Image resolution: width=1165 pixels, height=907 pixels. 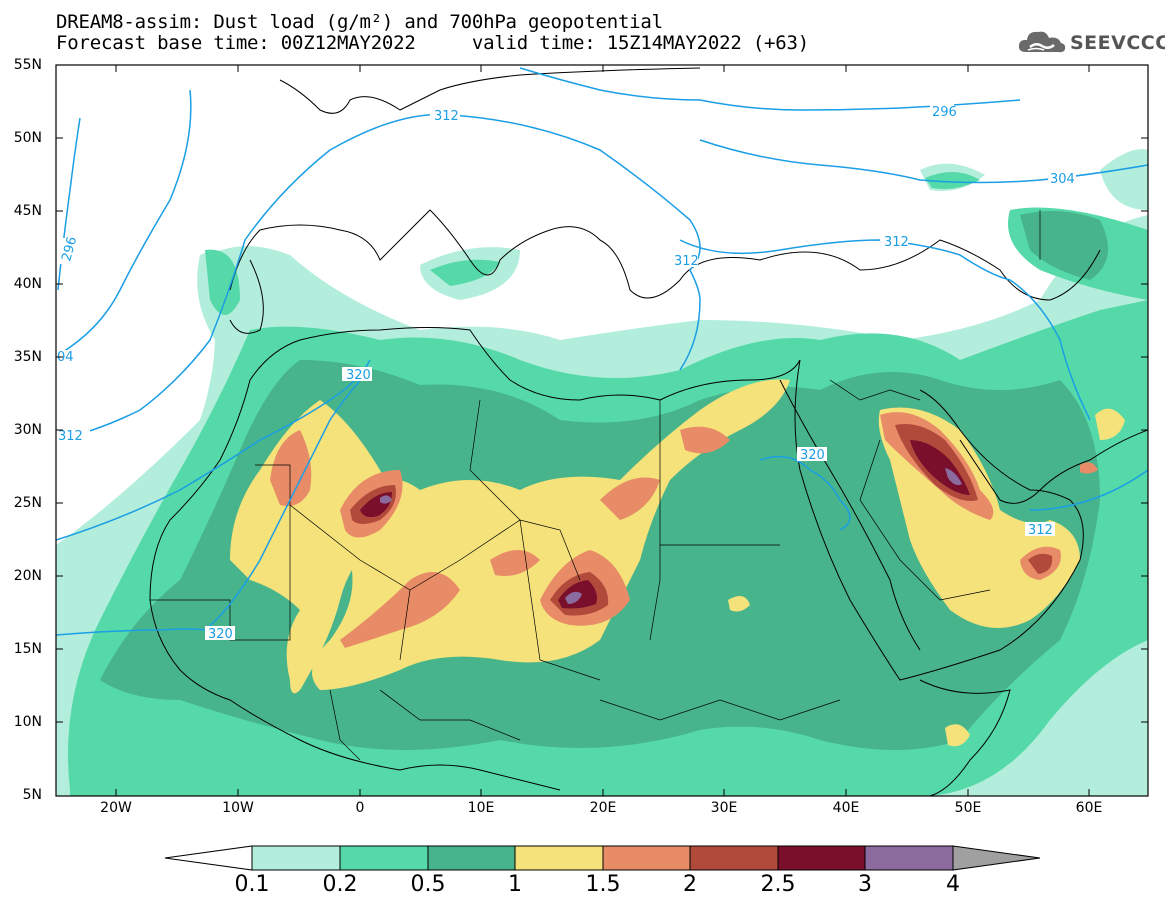 What do you see at coordinates (27, 357) in the screenshot?
I see `lat-label-35n: 35N` at bounding box center [27, 357].